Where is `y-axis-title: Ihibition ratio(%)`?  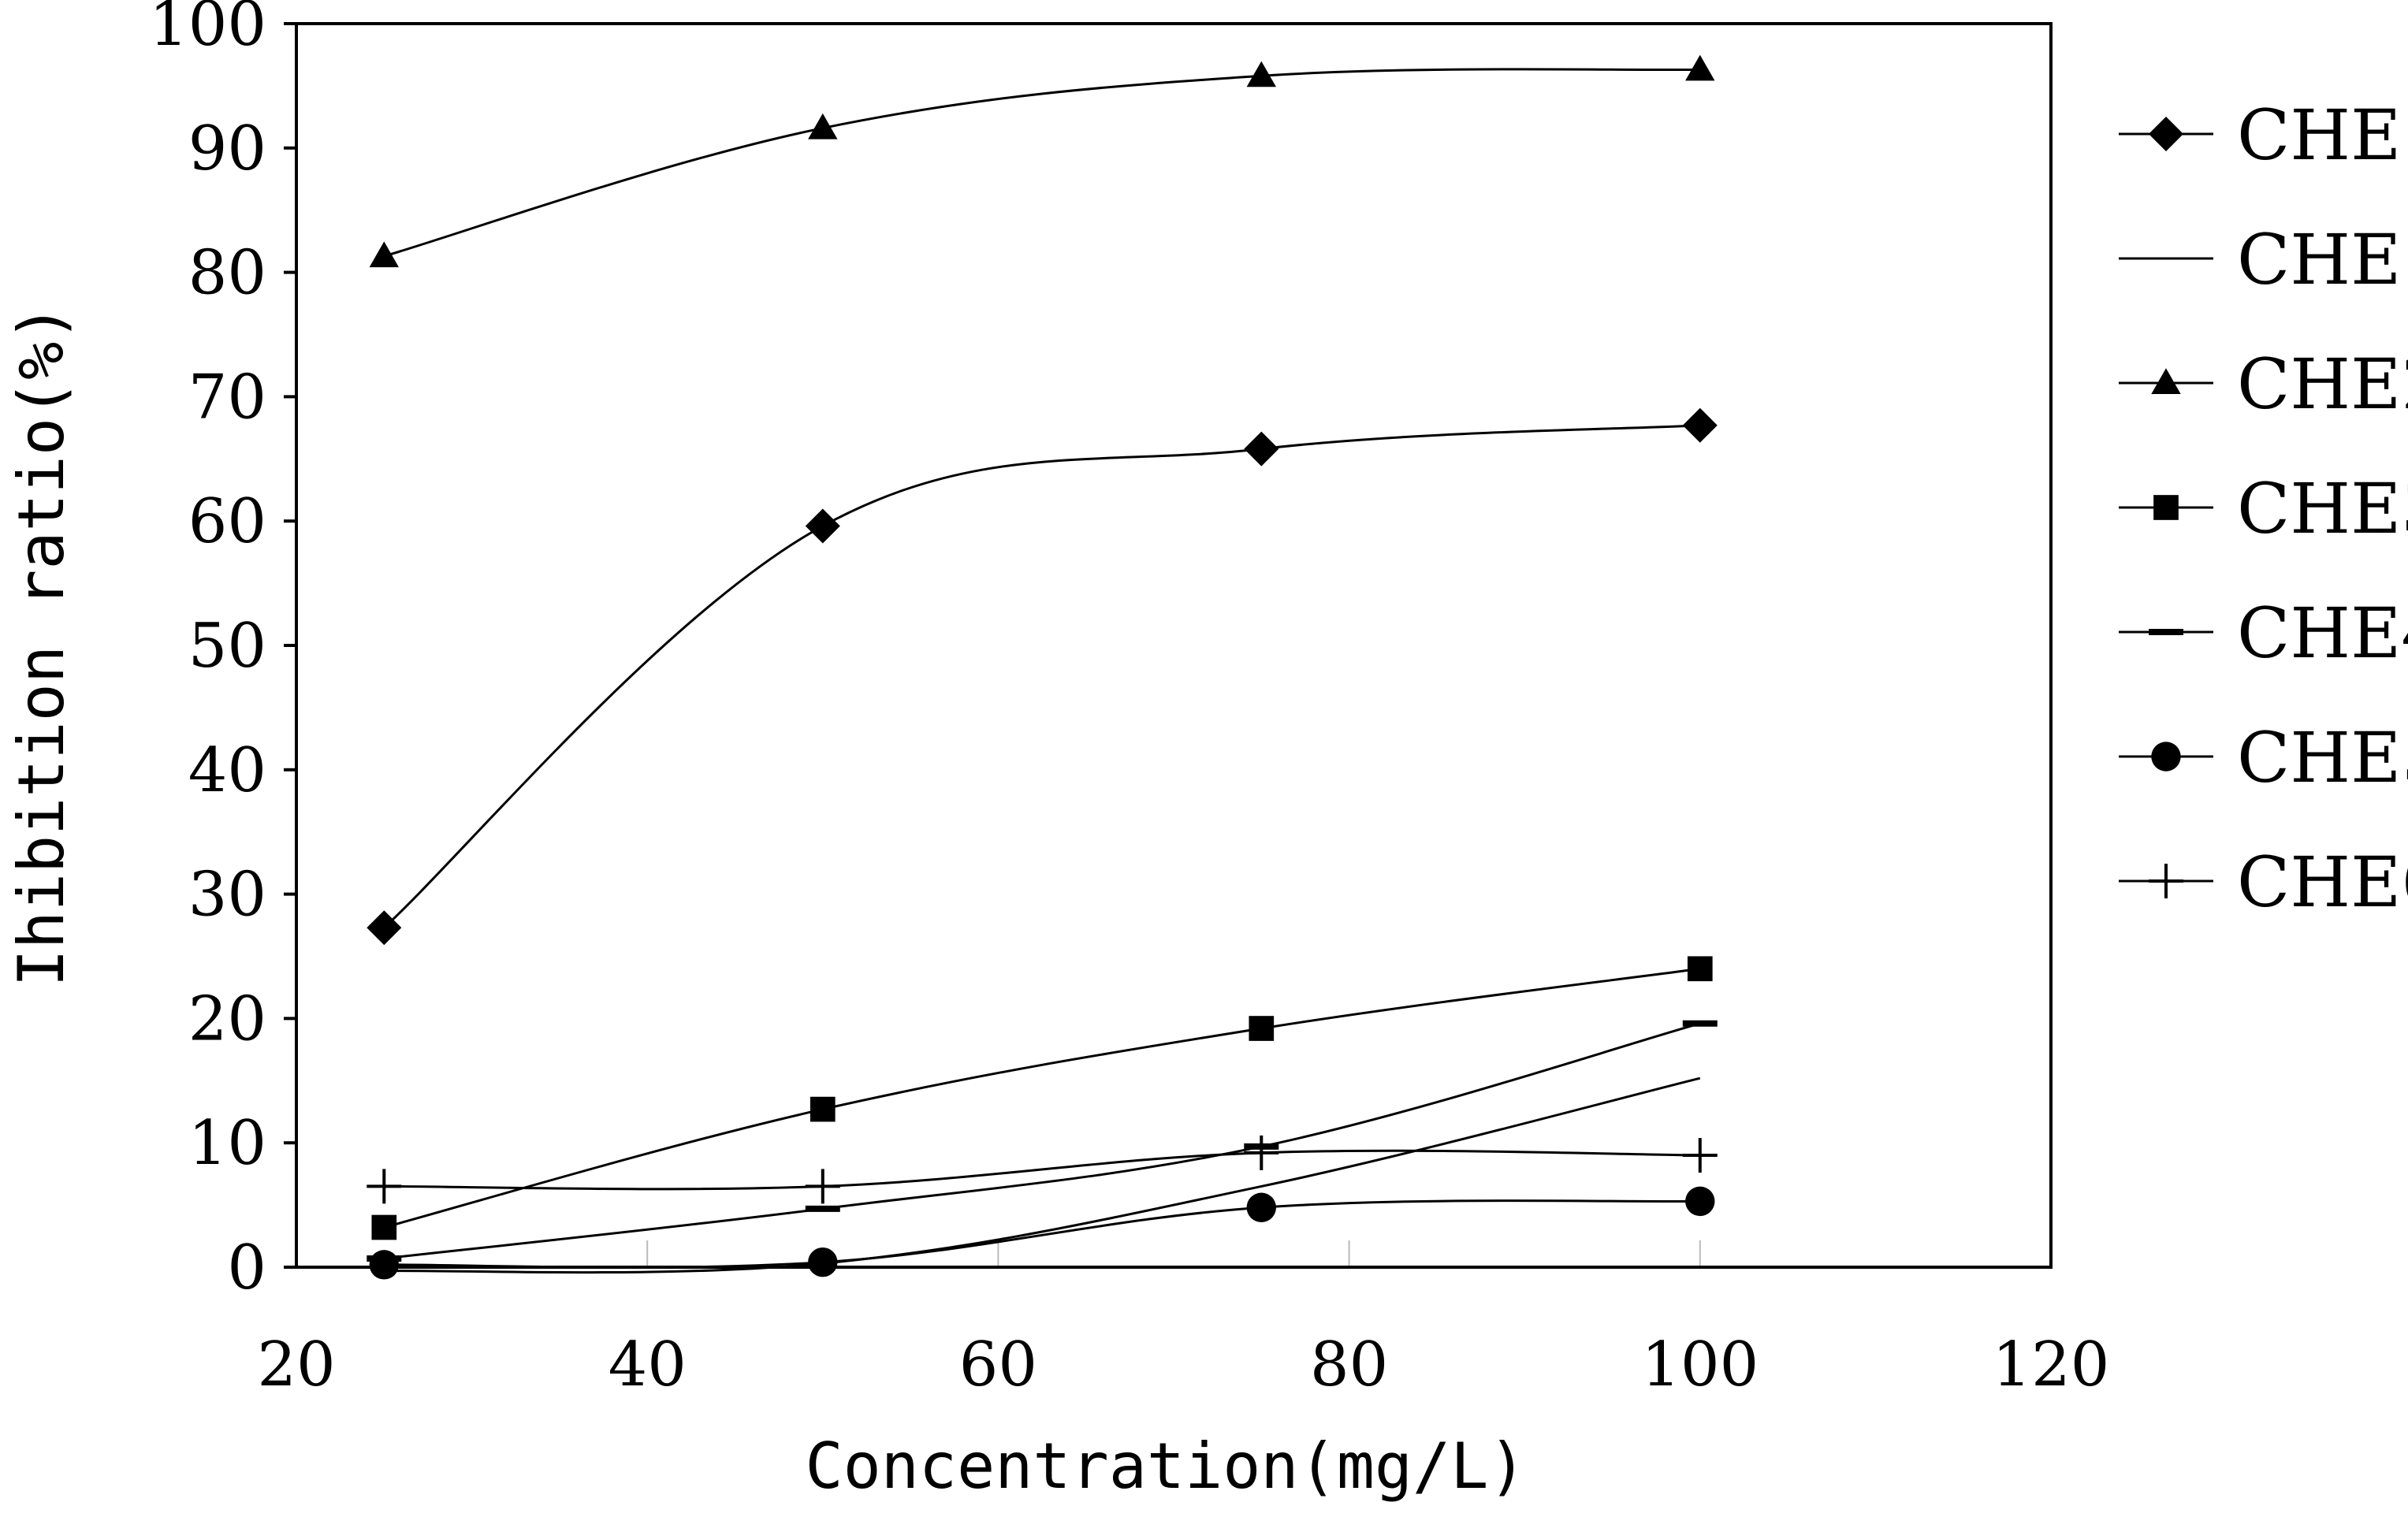
y-axis-title: Ihibition ratio(%) is located at coordinates (41, 645).